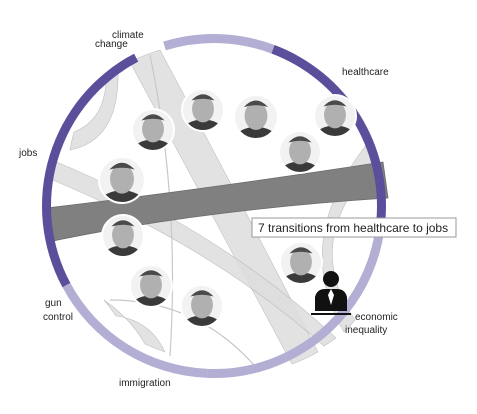 This screenshot has width=477, height=414. I want to click on candidate-10-photo, so click(301, 269).